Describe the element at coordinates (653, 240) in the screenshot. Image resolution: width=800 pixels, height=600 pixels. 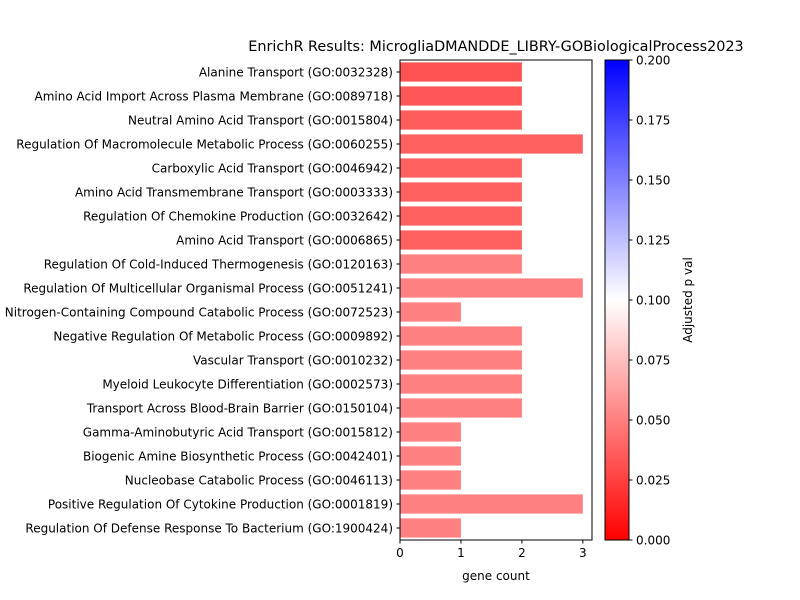
I see `colorbar-tick-label: 0.125` at that location.